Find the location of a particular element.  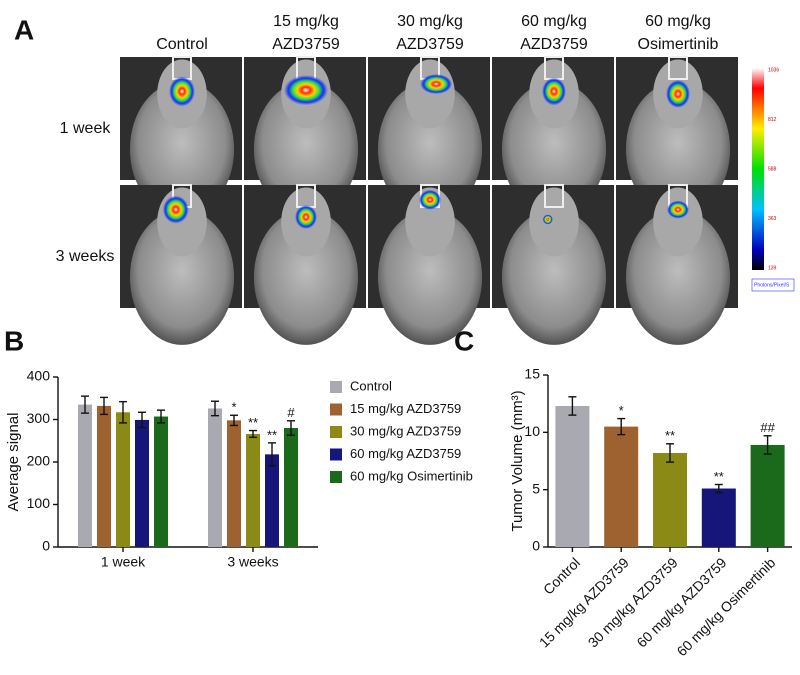

y-axis-title: Tumor Volume (mm³) is located at coordinates (517, 460).